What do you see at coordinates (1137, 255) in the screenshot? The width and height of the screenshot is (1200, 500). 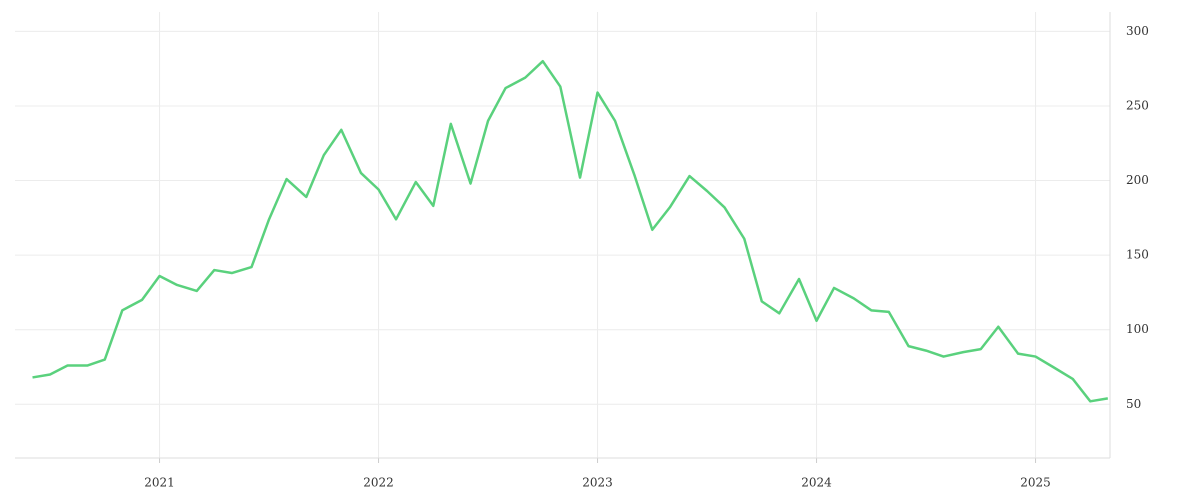 I see `y-tick-label: 150` at bounding box center [1137, 255].